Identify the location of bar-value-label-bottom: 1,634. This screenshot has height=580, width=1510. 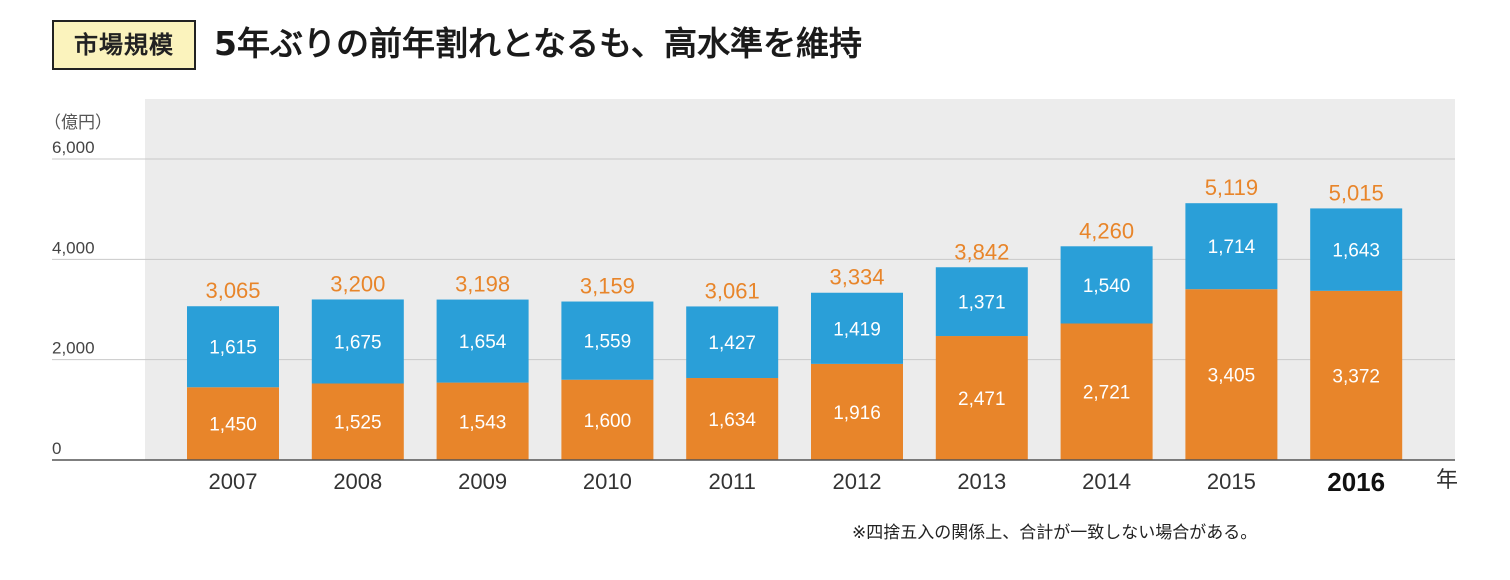
(732, 420).